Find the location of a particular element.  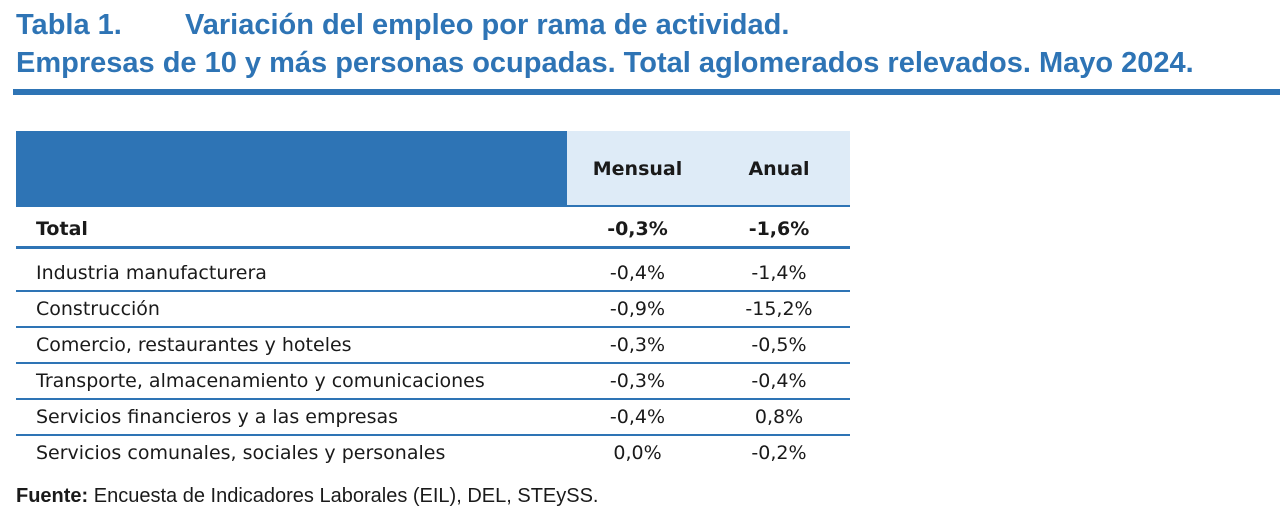

table-row: Construcción -0,9% -15,2% is located at coordinates (433, 310).